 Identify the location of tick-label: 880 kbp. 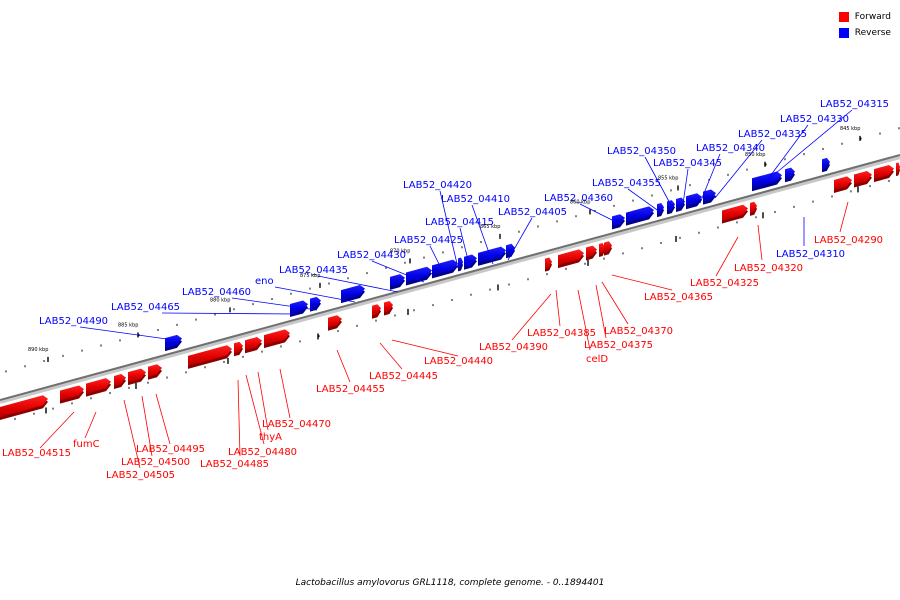
(220, 300).